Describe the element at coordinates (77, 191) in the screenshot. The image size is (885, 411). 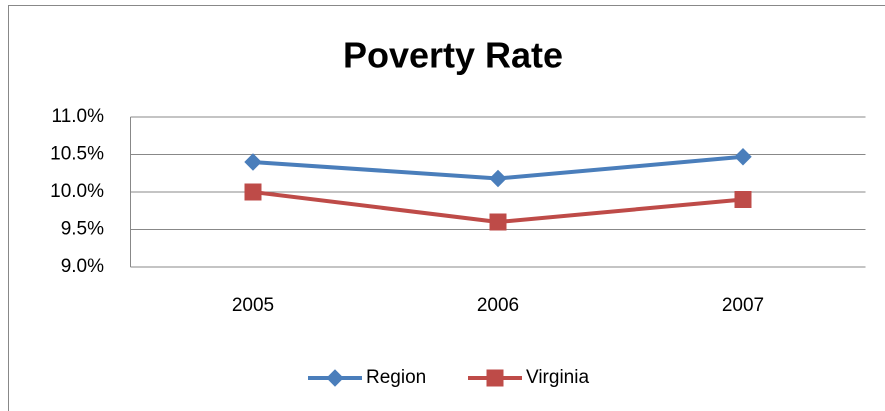
I see `y-tick-label: 10.0%` at that location.